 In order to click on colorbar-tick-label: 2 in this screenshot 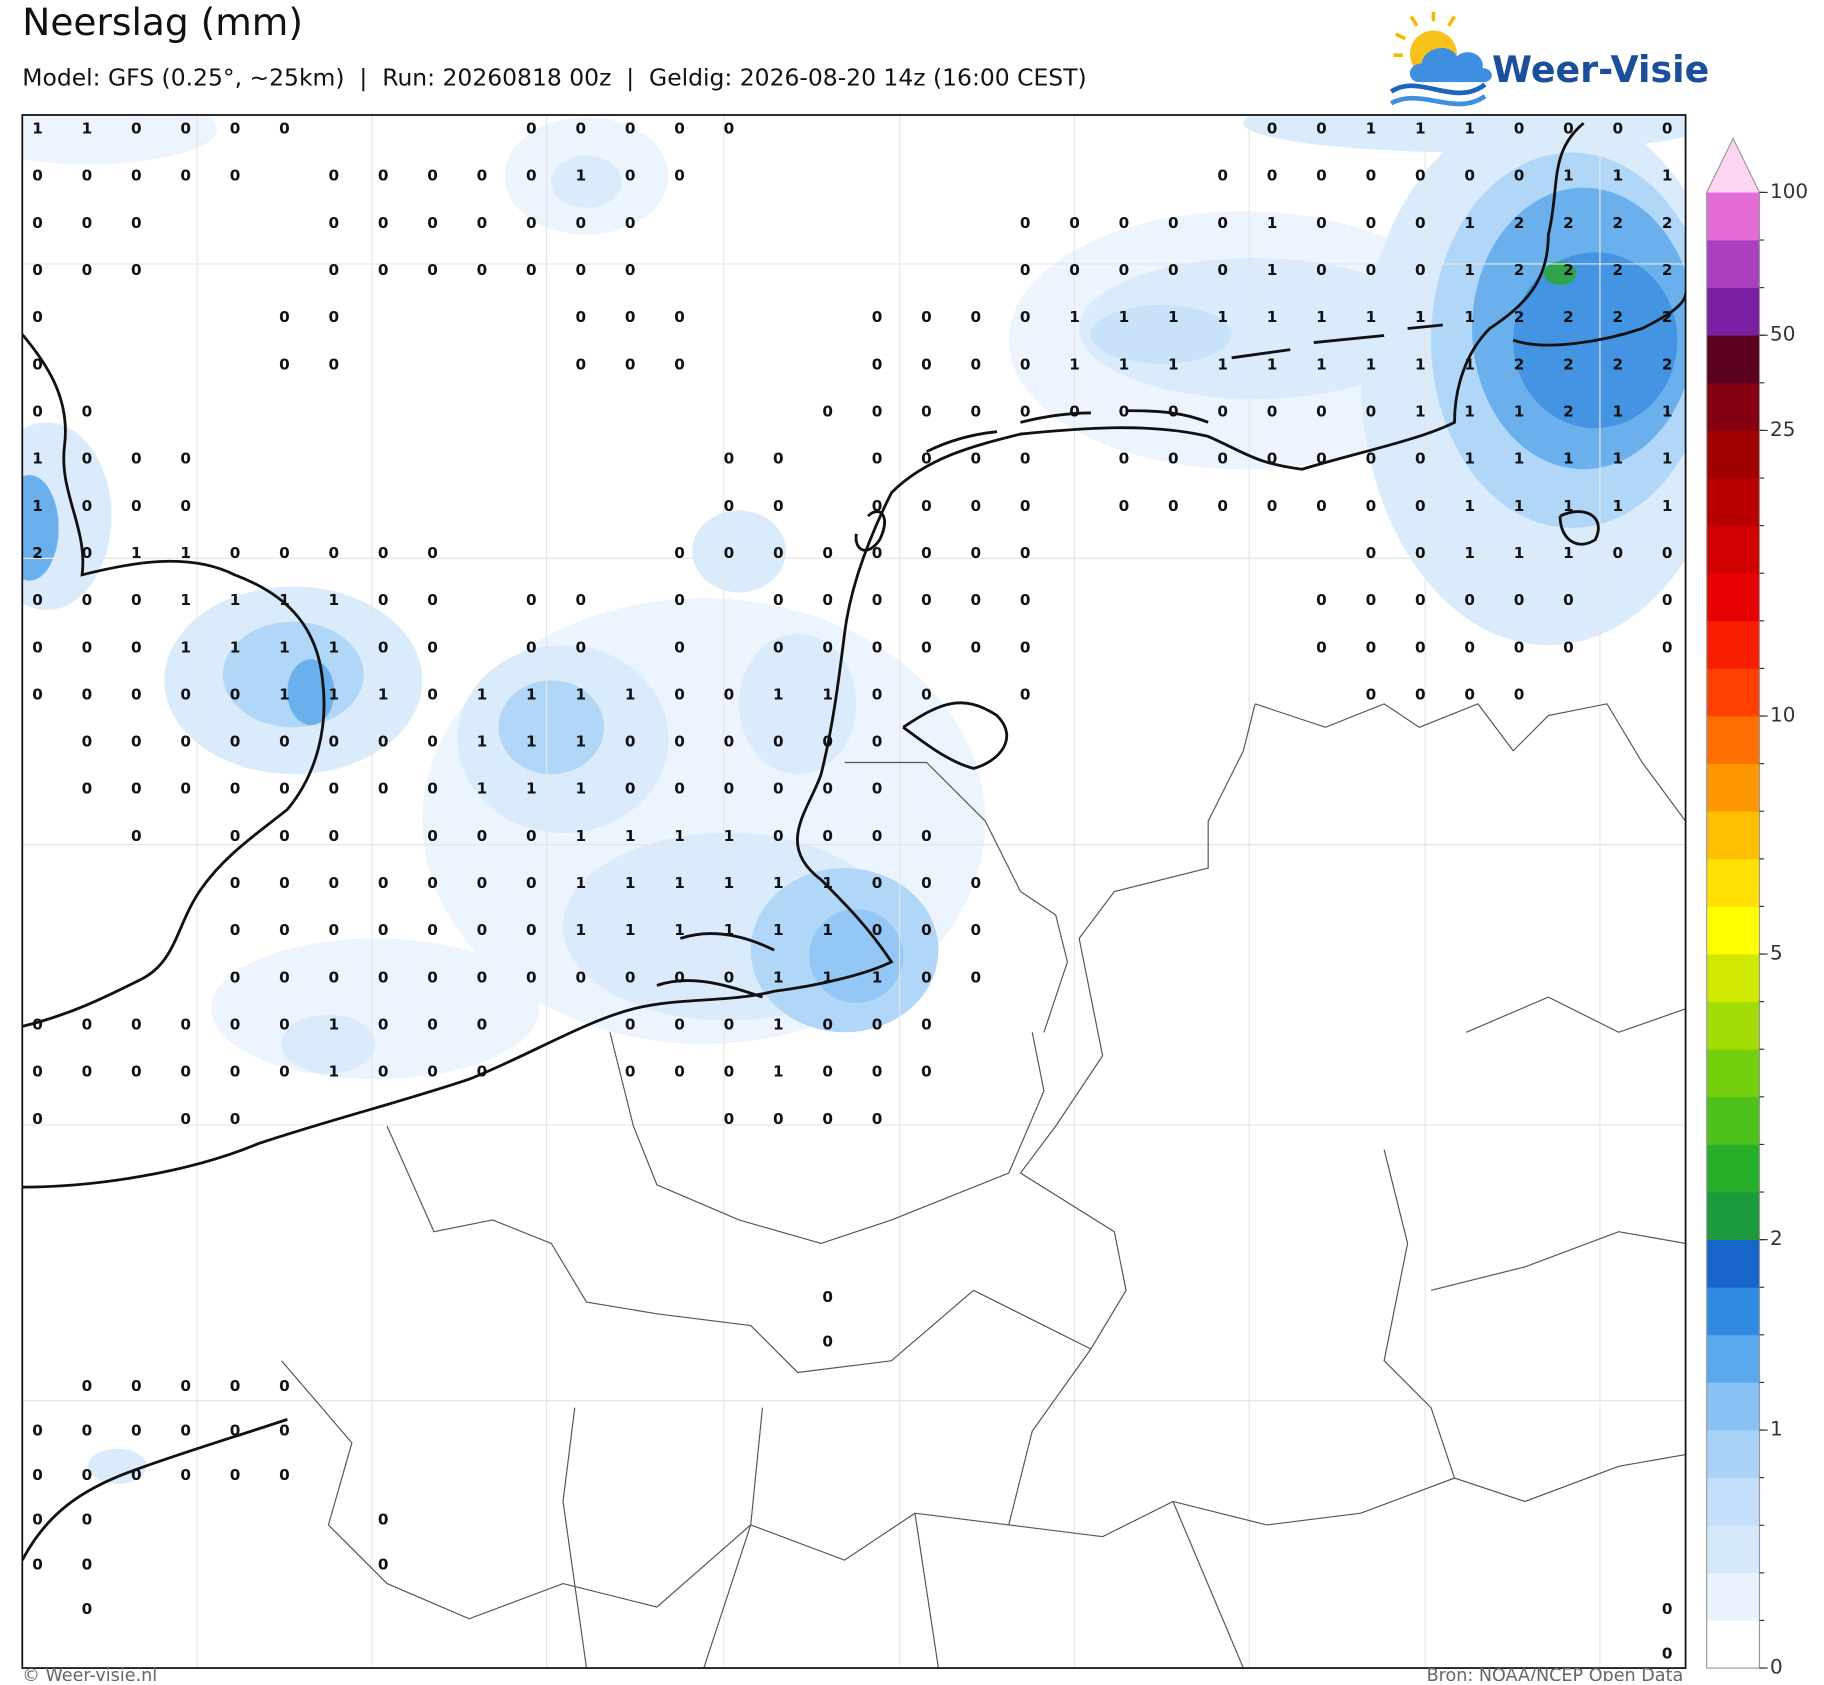, I will do `click(1776, 1238)`.